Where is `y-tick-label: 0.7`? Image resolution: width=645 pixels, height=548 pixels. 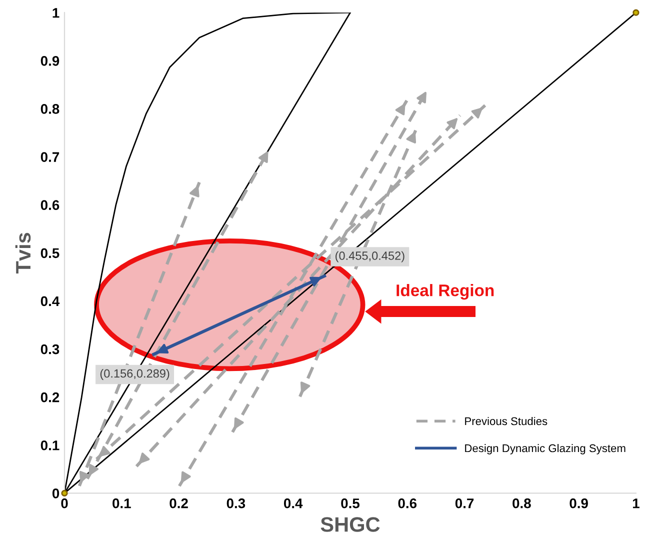 y-tick-label: 0.7 is located at coordinates (50, 157).